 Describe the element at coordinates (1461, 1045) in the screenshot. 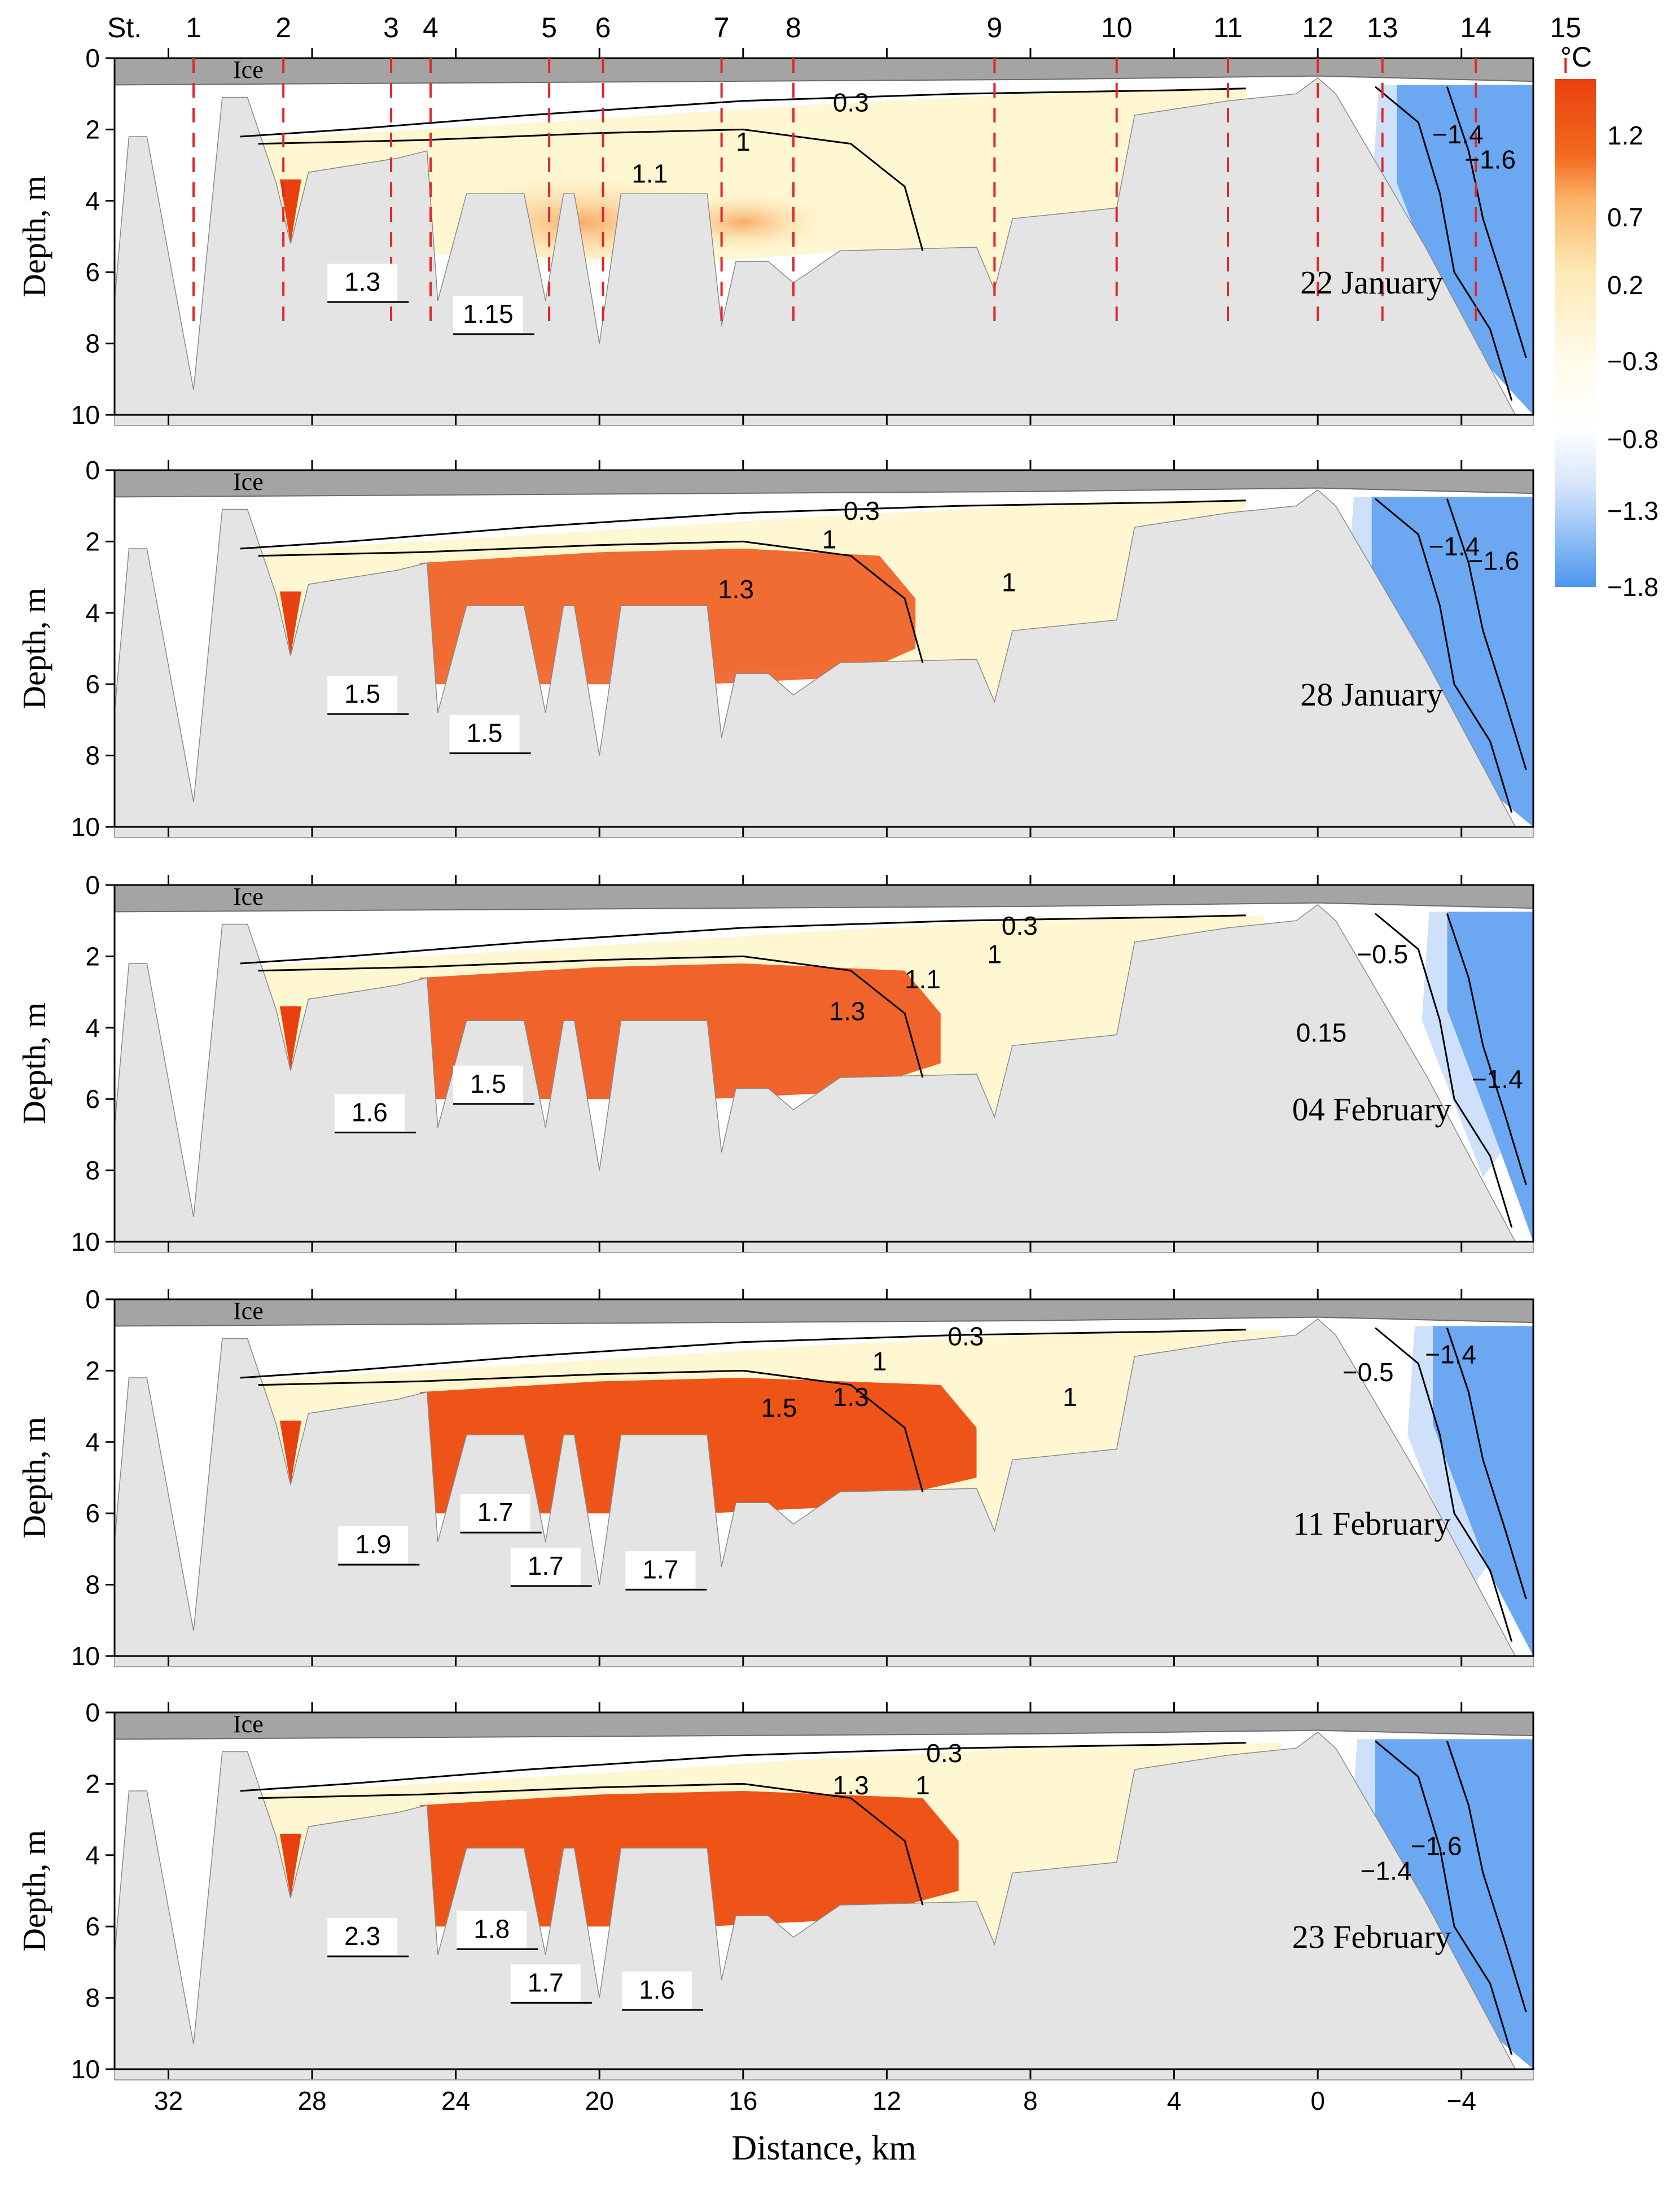

I see `cold-transition-zone` at that location.